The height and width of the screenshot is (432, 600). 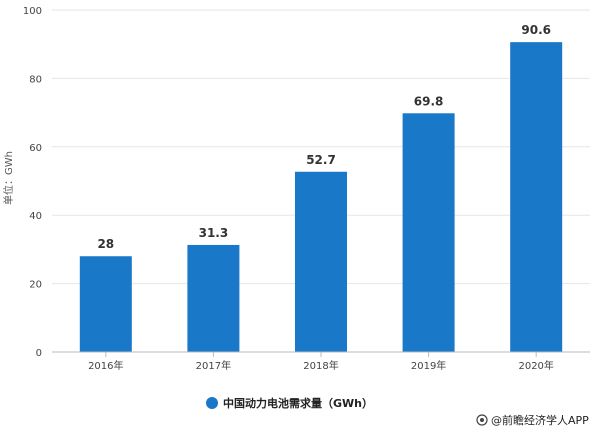 I want to click on x-axis-ticks: 2016年 2017年 2018年 2019年 2020年, so click(x=321, y=362).